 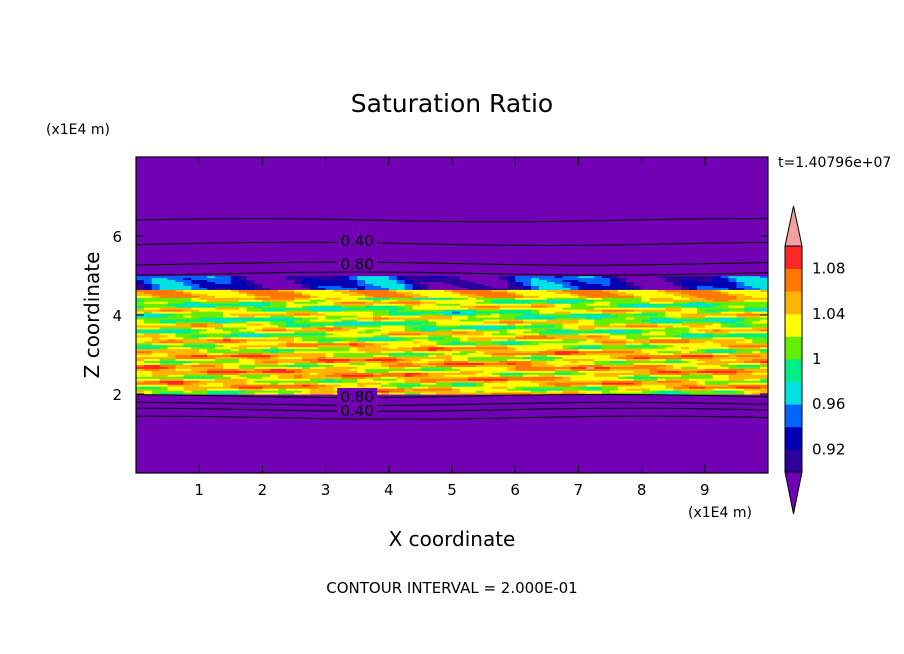 I want to click on x-tick-label: 1, so click(x=199, y=490).